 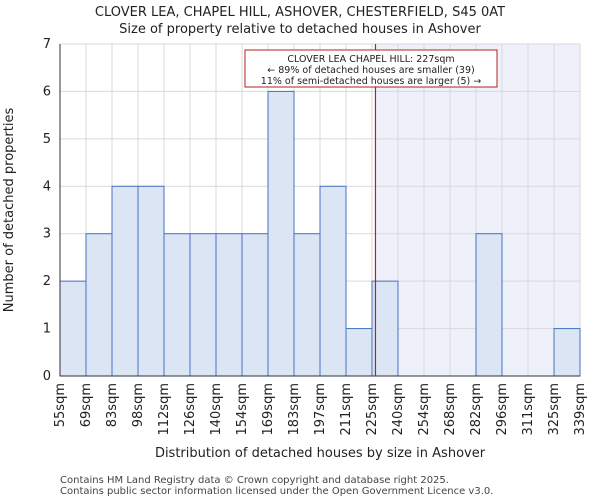 I want to click on annotation-box, so click(x=371, y=68).